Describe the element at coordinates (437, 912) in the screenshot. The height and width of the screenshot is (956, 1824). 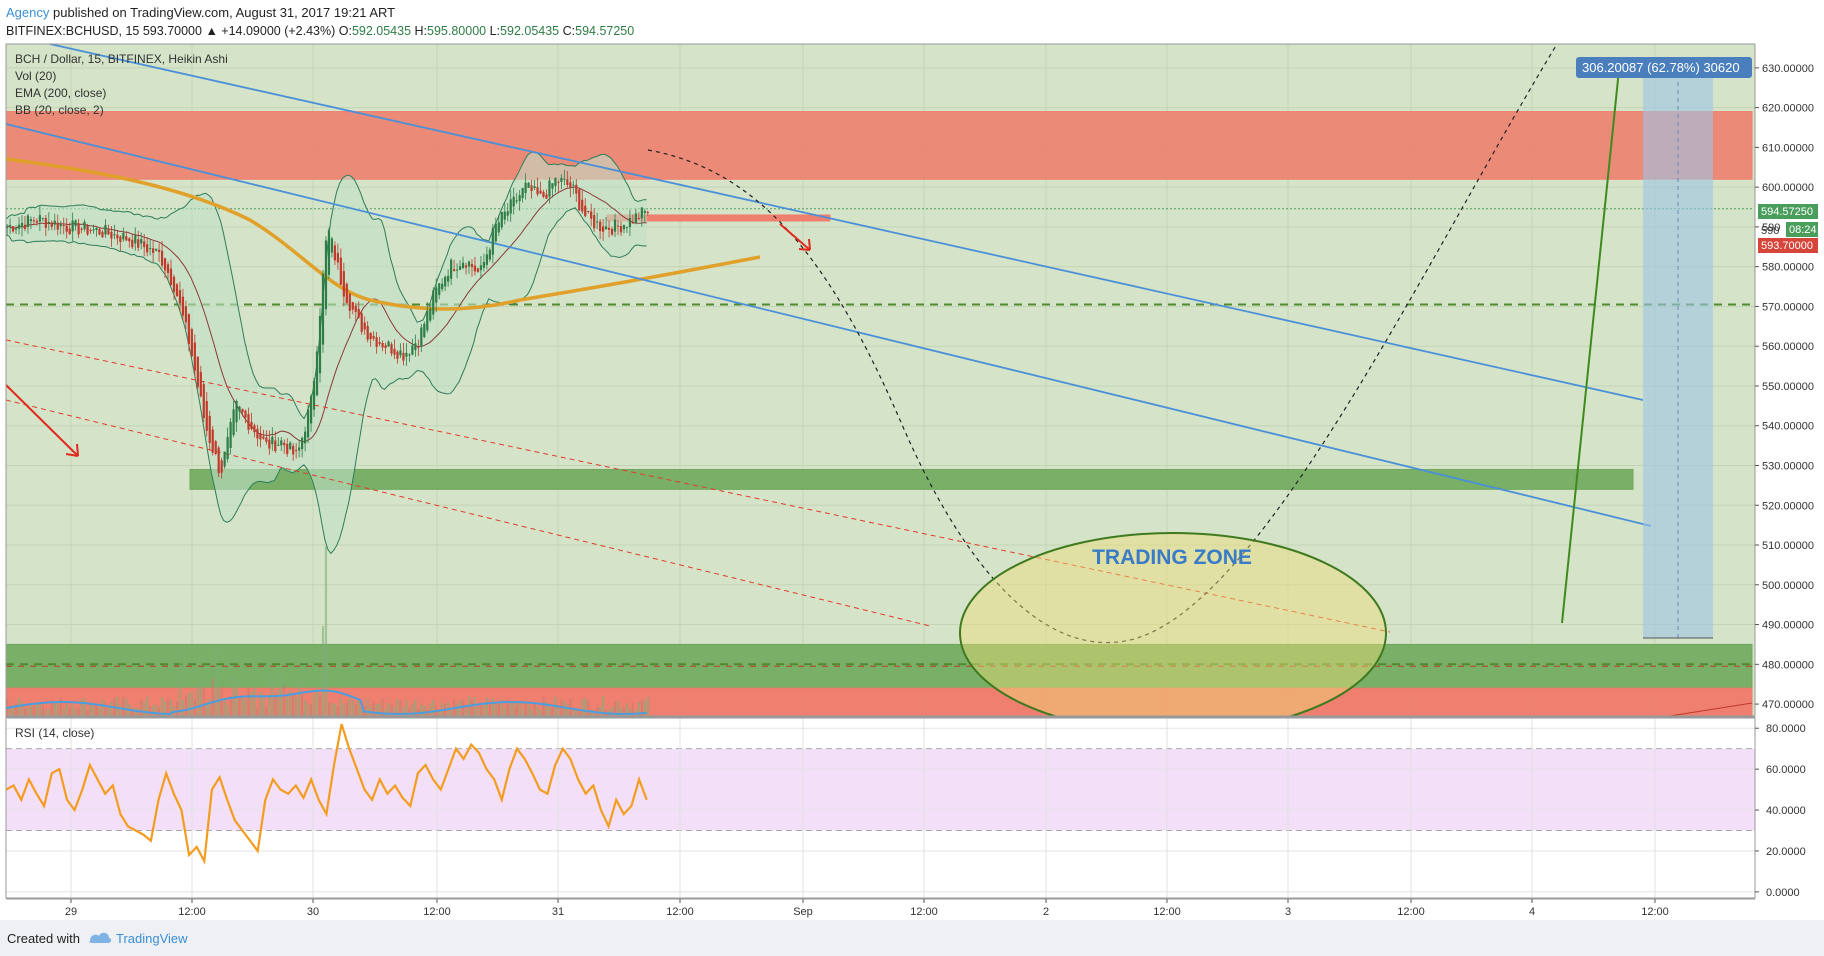
I see `time-tick-label: 12:00` at that location.